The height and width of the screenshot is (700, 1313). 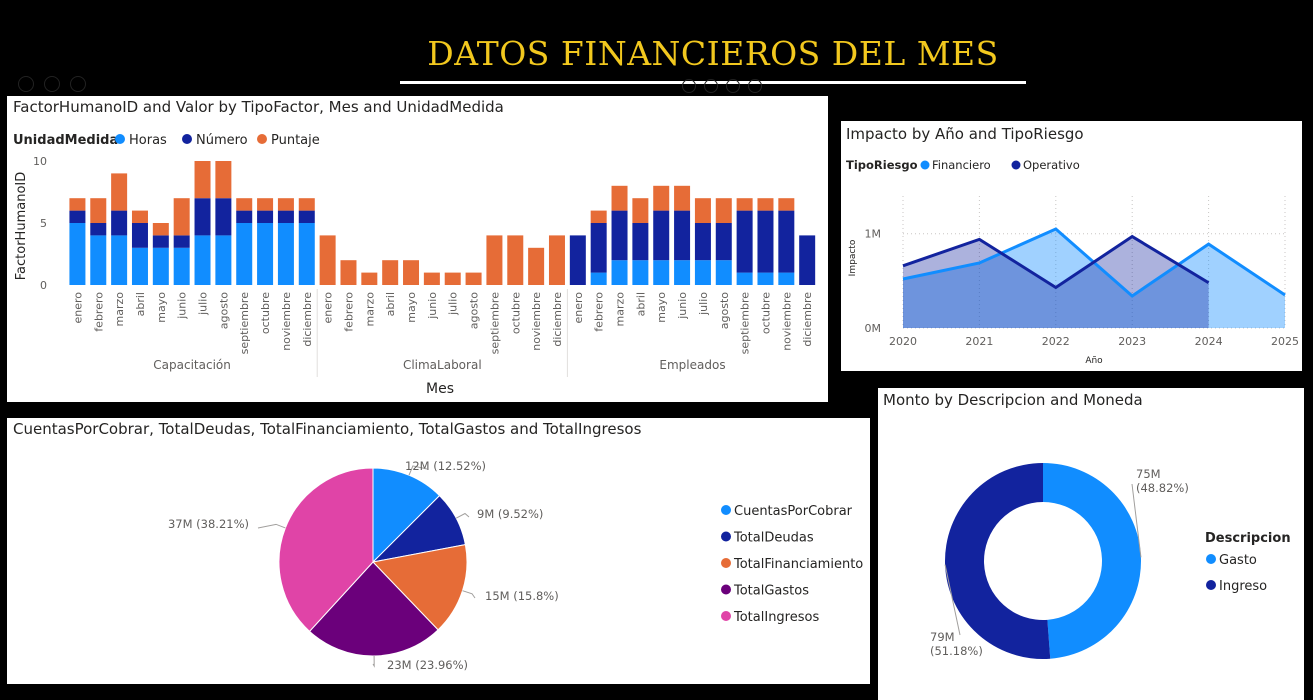 What do you see at coordinates (1056, 282) in the screenshot?
I see `area-fill-Operativo` at bounding box center [1056, 282].